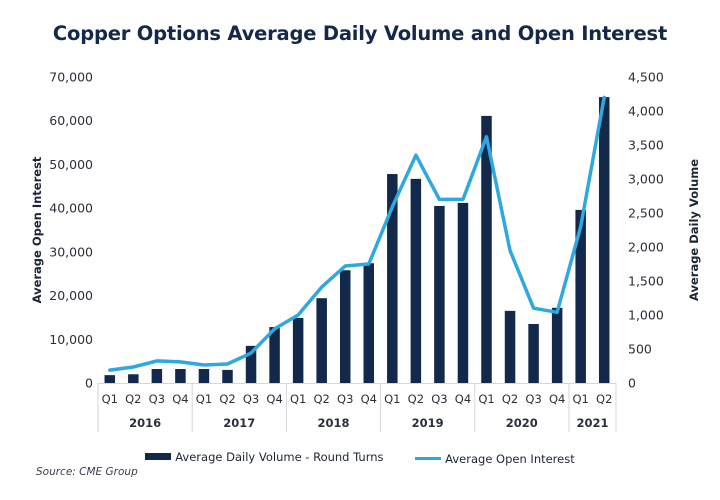 The height and width of the screenshot is (500, 720). I want to click on right-tick-label: 1,500, so click(646, 281).